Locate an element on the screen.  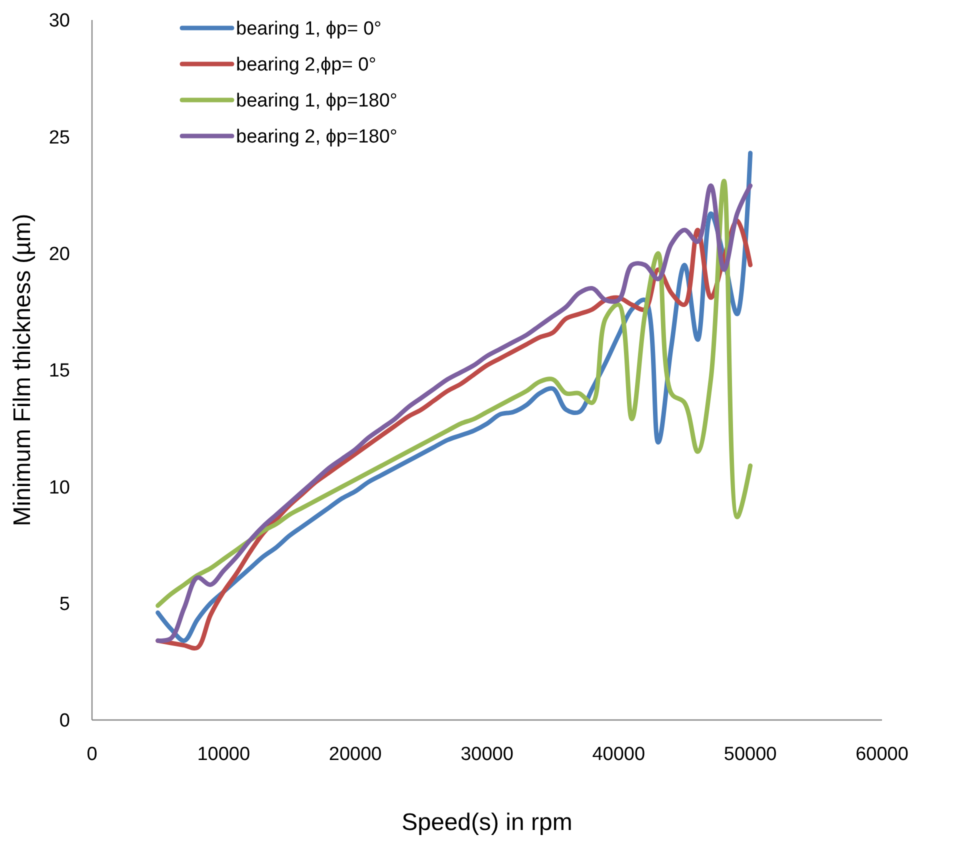
legend-label: bearing 2, ϕp=180° is located at coordinates (317, 137).